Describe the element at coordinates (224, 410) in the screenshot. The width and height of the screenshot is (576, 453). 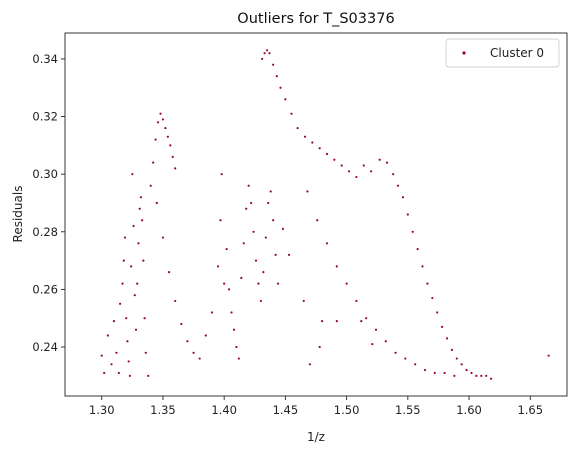
I see `x-tick-label: 1.40` at that location.